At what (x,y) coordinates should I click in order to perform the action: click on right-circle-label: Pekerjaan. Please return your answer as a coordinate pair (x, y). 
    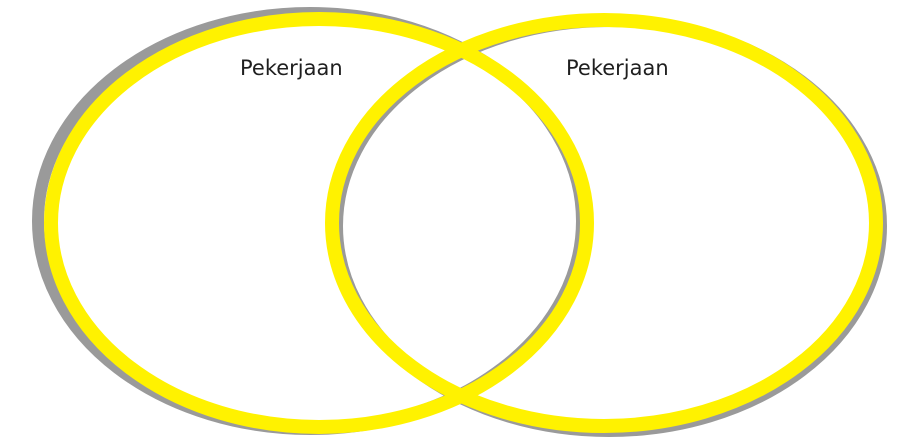
    Looking at the image, I should click on (617, 68).